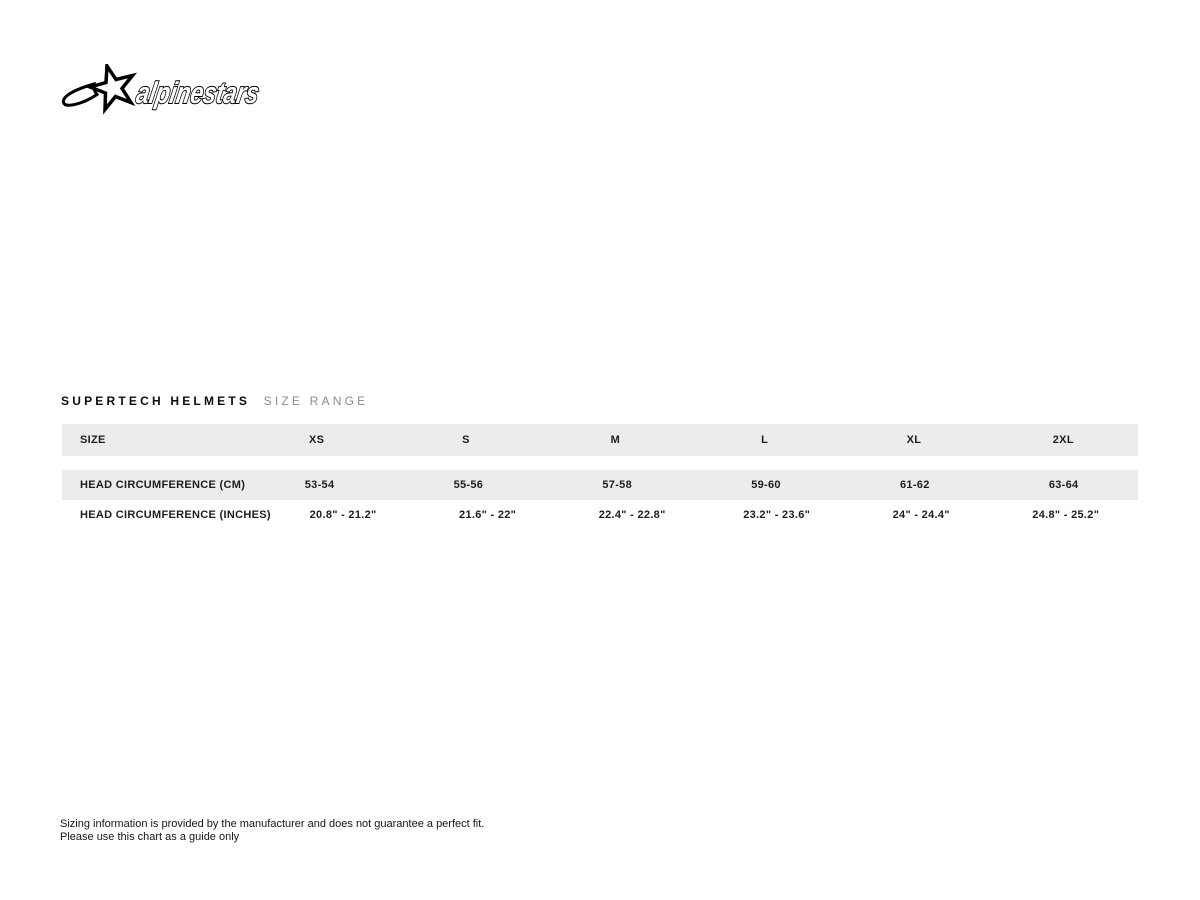  What do you see at coordinates (468, 485) in the screenshot?
I see `cm-value-s: 55-56` at bounding box center [468, 485].